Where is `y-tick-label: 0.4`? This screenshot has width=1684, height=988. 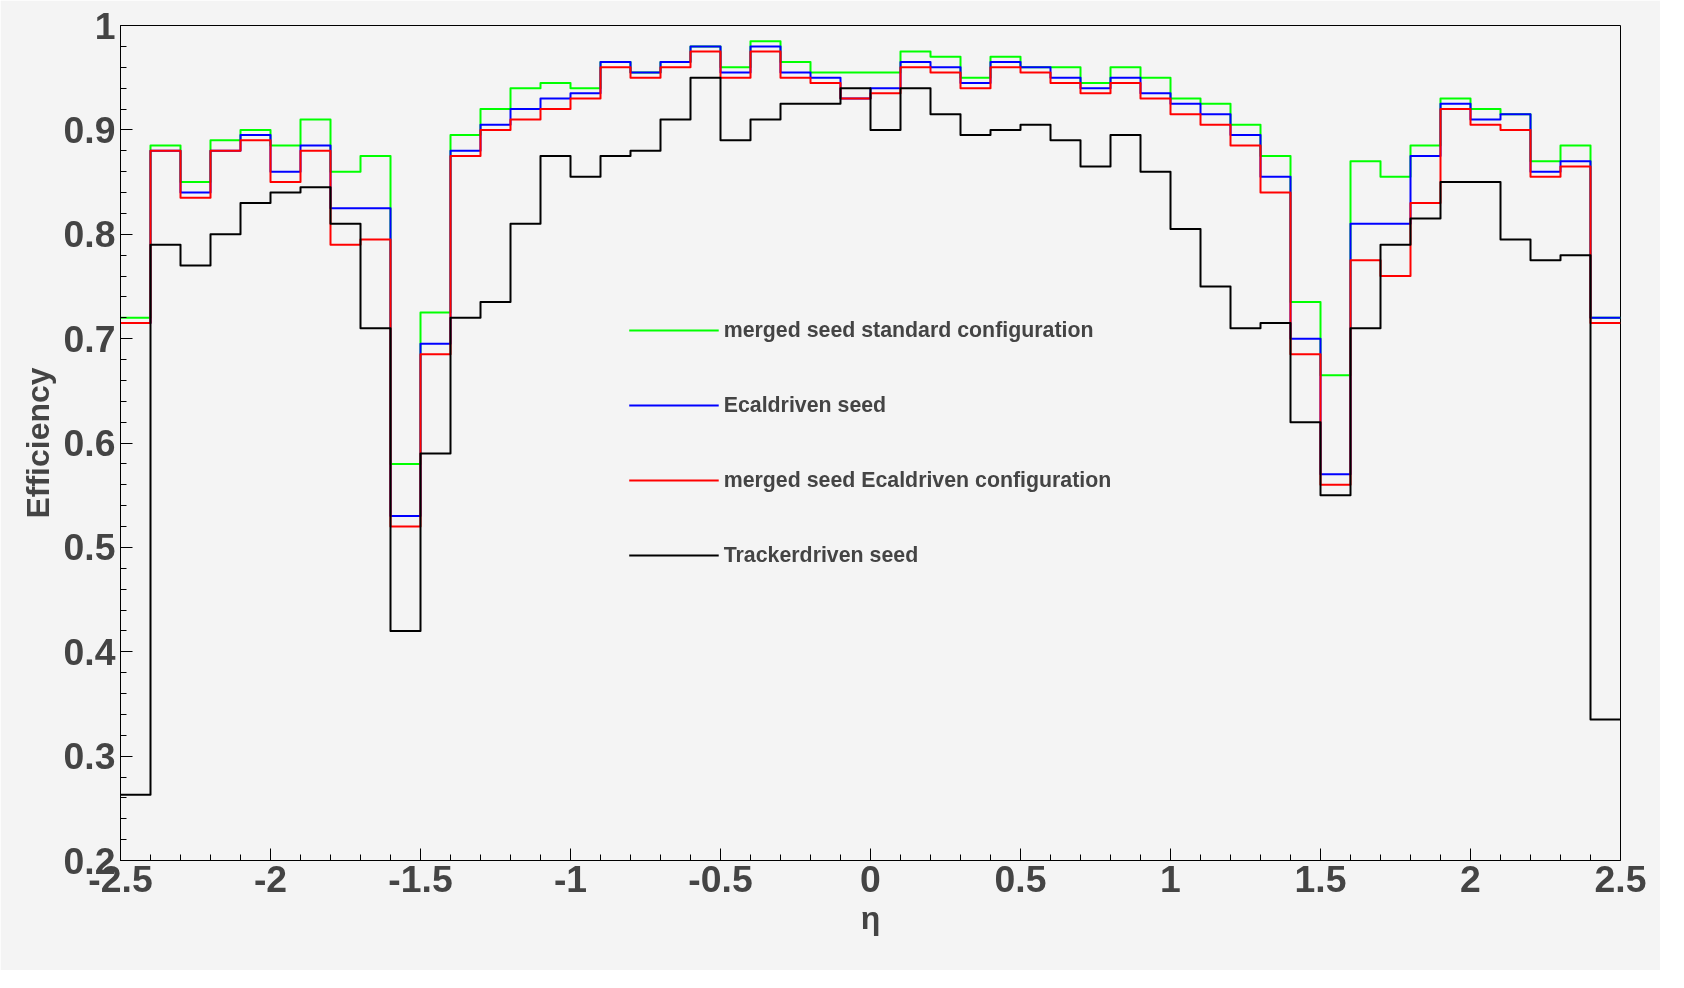 y-tick-label: 0.4 is located at coordinates (89, 651).